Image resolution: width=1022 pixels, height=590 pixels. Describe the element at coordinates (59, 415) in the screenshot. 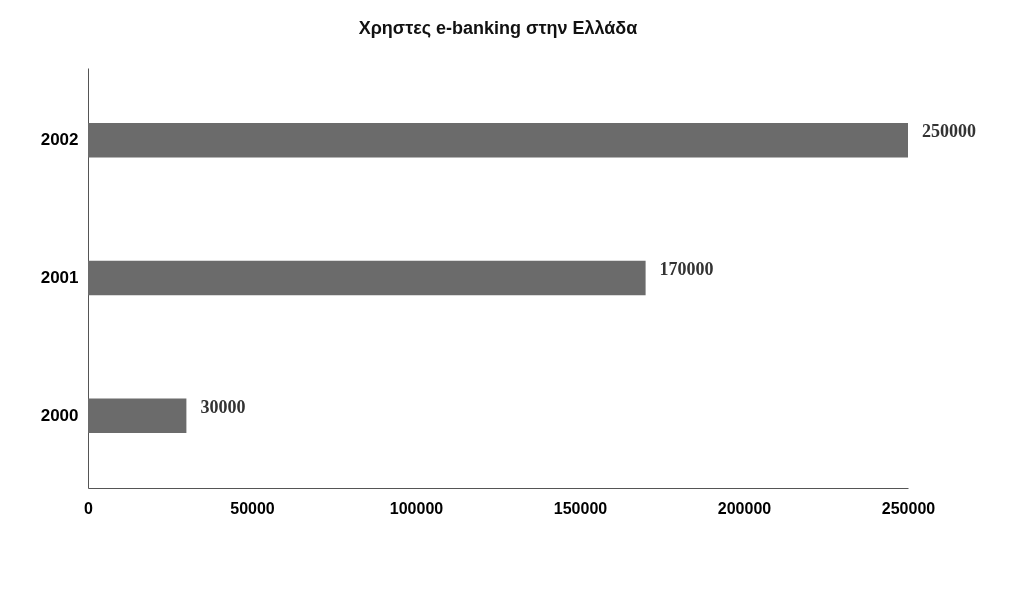

I see `y-tick-label: 2000` at that location.